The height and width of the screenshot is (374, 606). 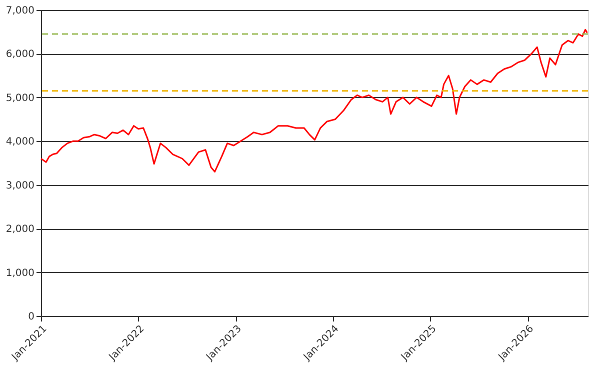 I want to click on y-tick-label: 1,000, so click(x=20, y=273).